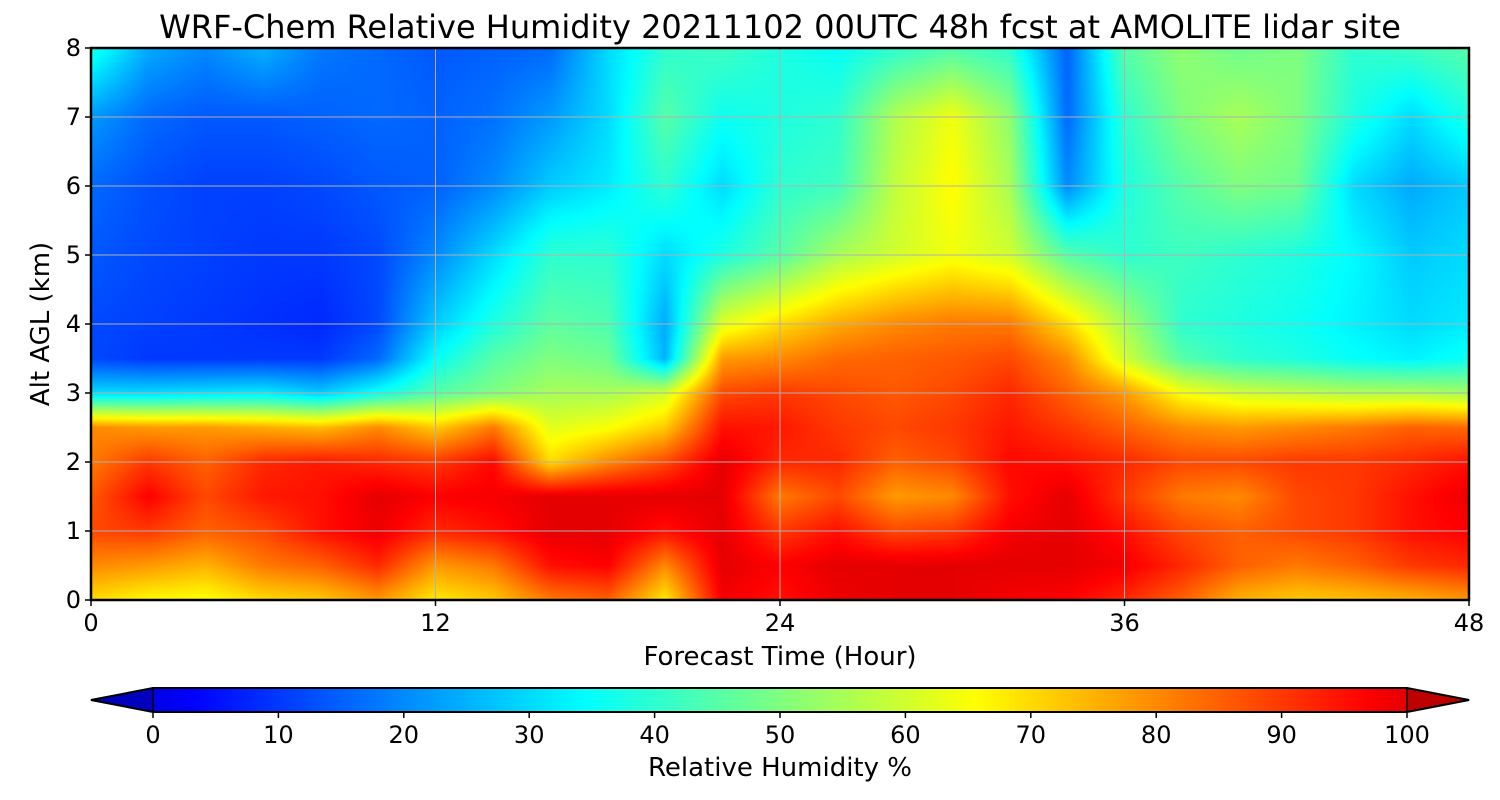 Image resolution: width=1500 pixels, height=800 pixels. What do you see at coordinates (1031, 735) in the screenshot?
I see `colorbar-tick-label: 70` at bounding box center [1031, 735].